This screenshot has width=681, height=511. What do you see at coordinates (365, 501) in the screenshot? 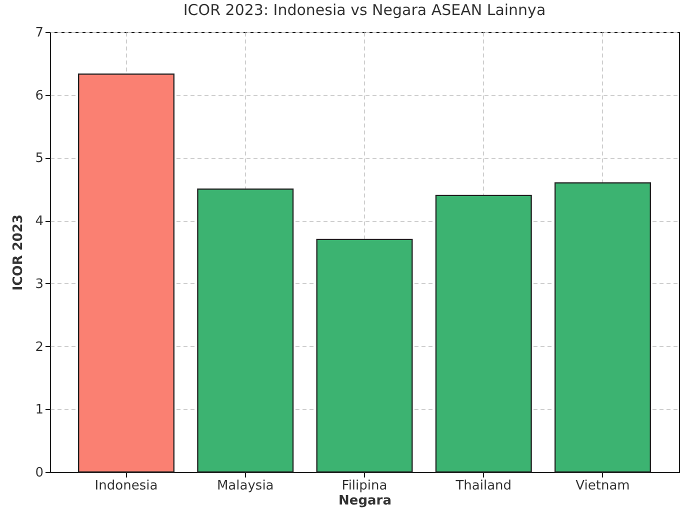
I see `x-axis-title: Negara` at bounding box center [365, 501].